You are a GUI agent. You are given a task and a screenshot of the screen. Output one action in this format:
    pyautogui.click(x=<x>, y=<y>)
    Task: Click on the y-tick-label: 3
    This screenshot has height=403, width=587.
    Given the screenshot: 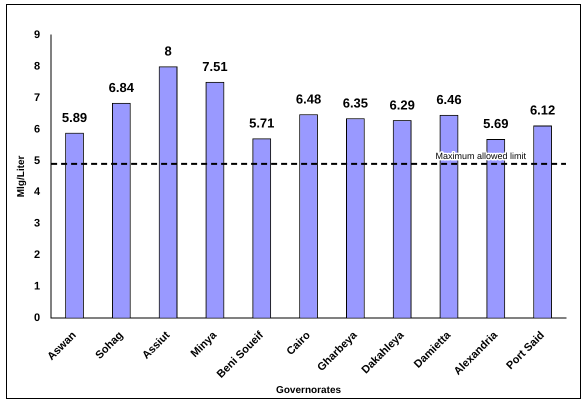 What is the action you would take?
    pyautogui.click(x=37, y=224)
    